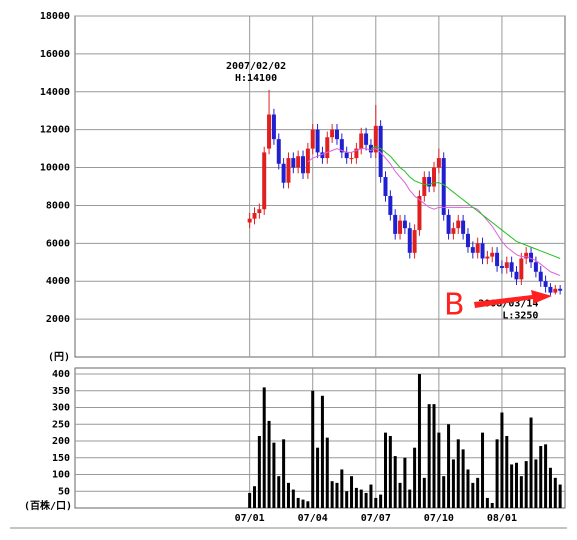 The image size is (577, 540). I want to click on x-tick-label: 07/01, so click(250, 518).